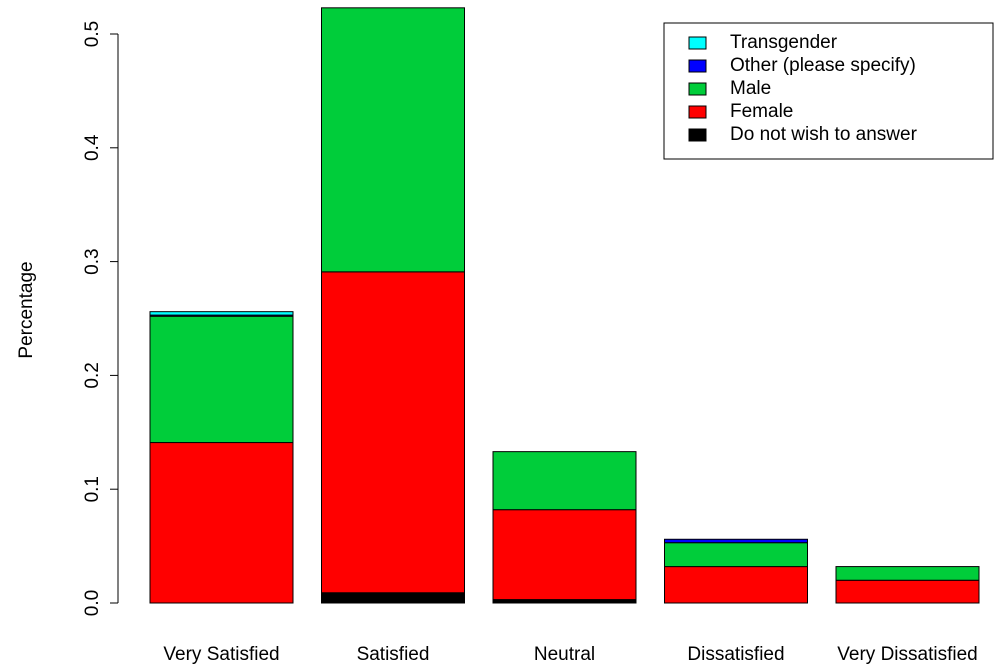  I want to click on y-tick-label: 0.5, so click(92, 34).